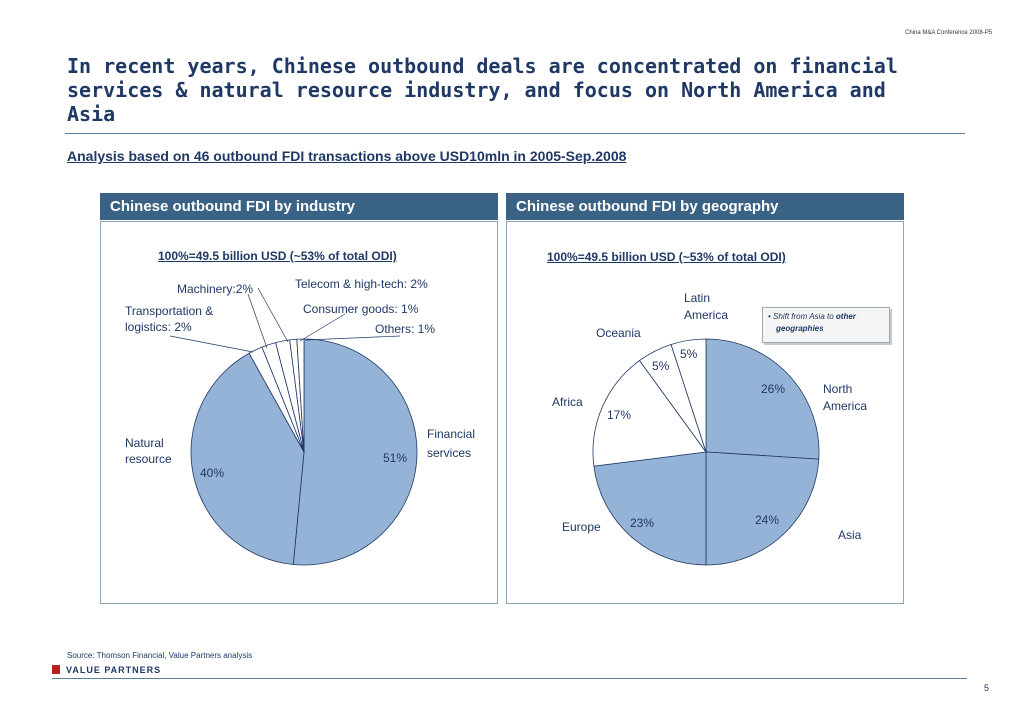 Image resolution: width=1030 pixels, height=728 pixels. I want to click on label-natural-pct: 40%, so click(212, 473).